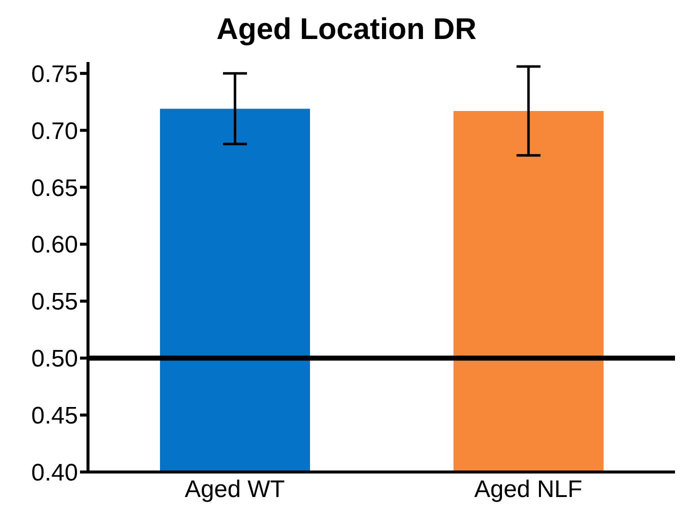  Describe the element at coordinates (54, 302) in the screenshot. I see `y-tick-label: 0.55` at that location.